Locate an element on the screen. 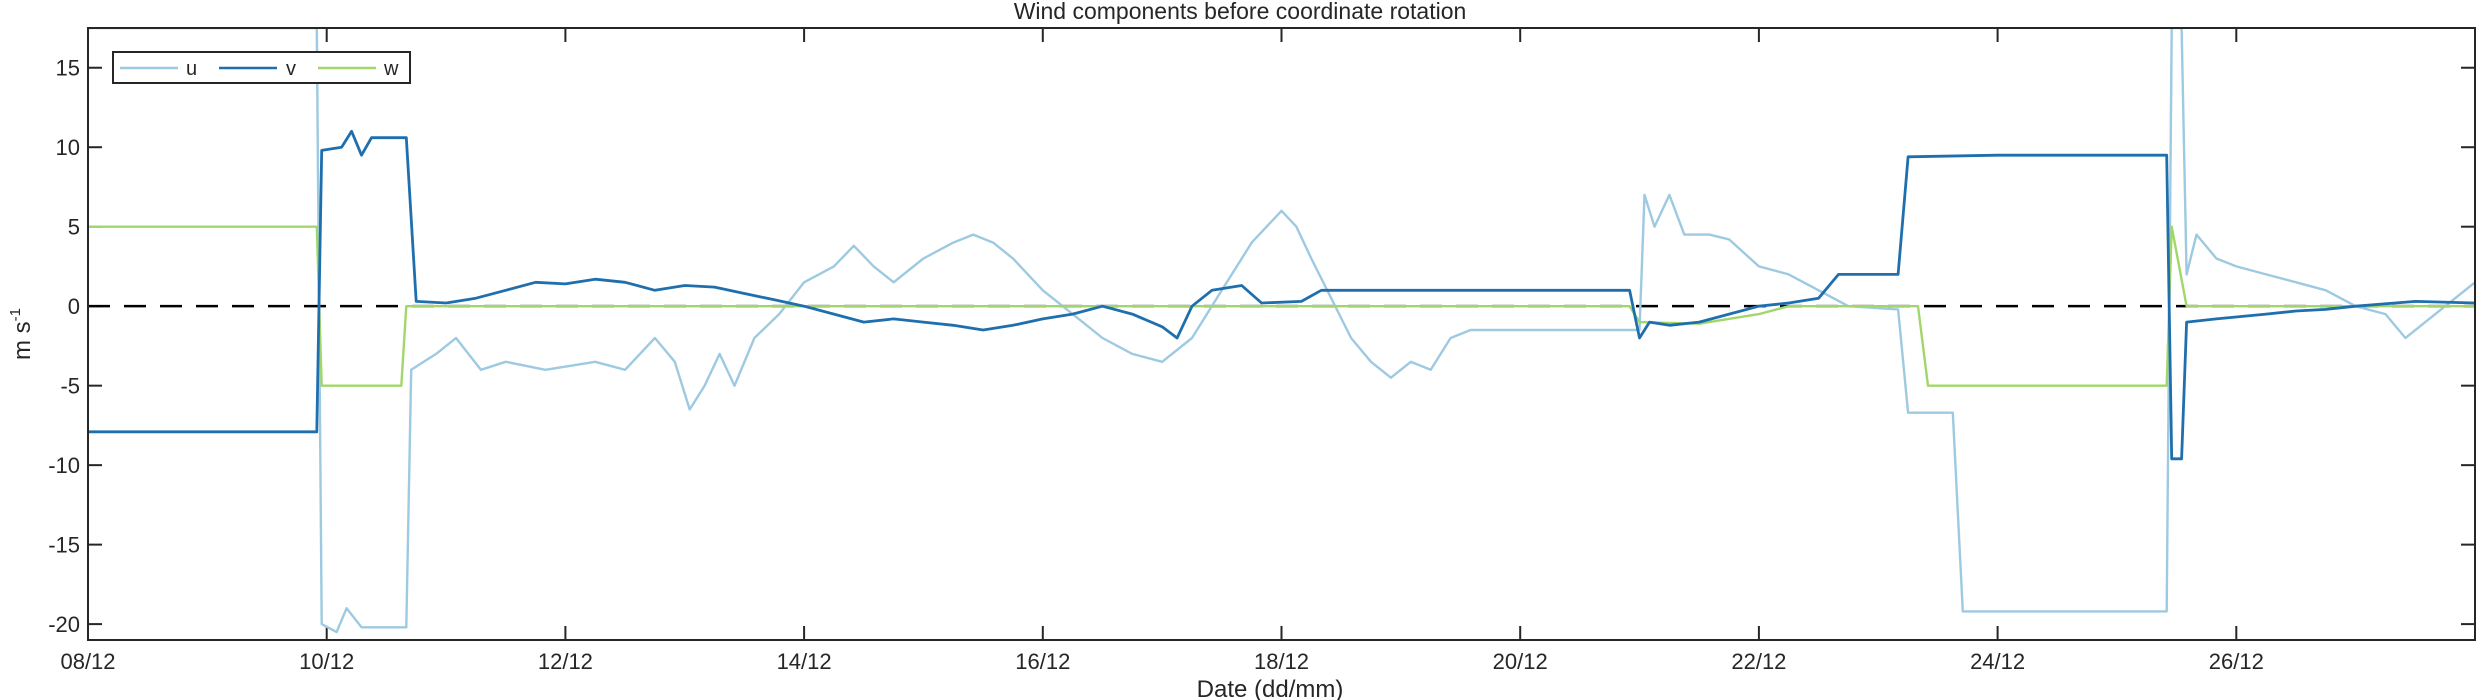  x-tick-label: 24/12 is located at coordinates (1997, 661).